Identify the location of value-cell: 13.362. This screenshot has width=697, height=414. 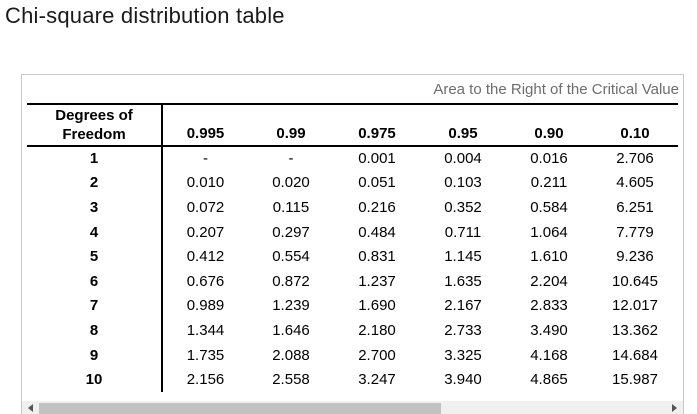
(635, 330).